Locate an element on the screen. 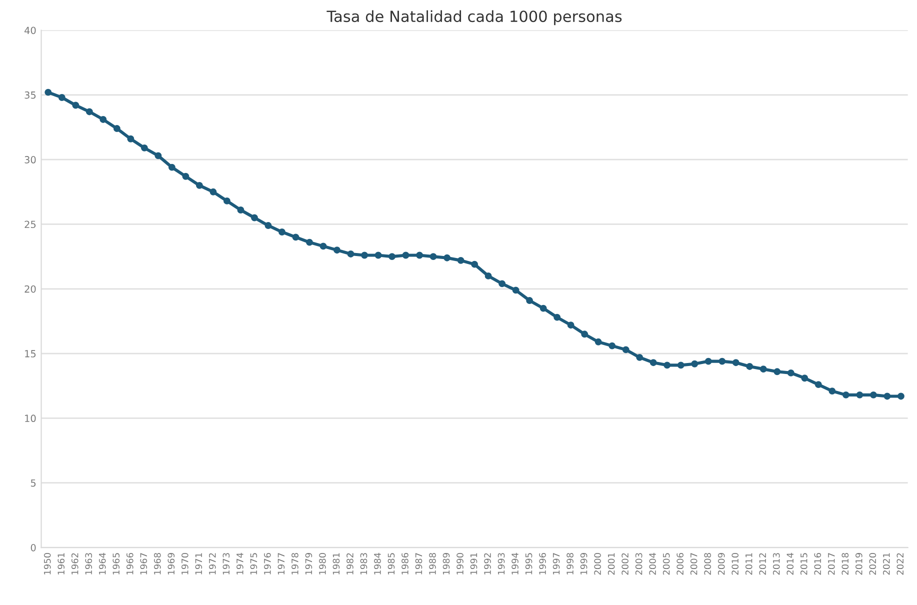  x-tick-label: 1977 is located at coordinates (281, 563).